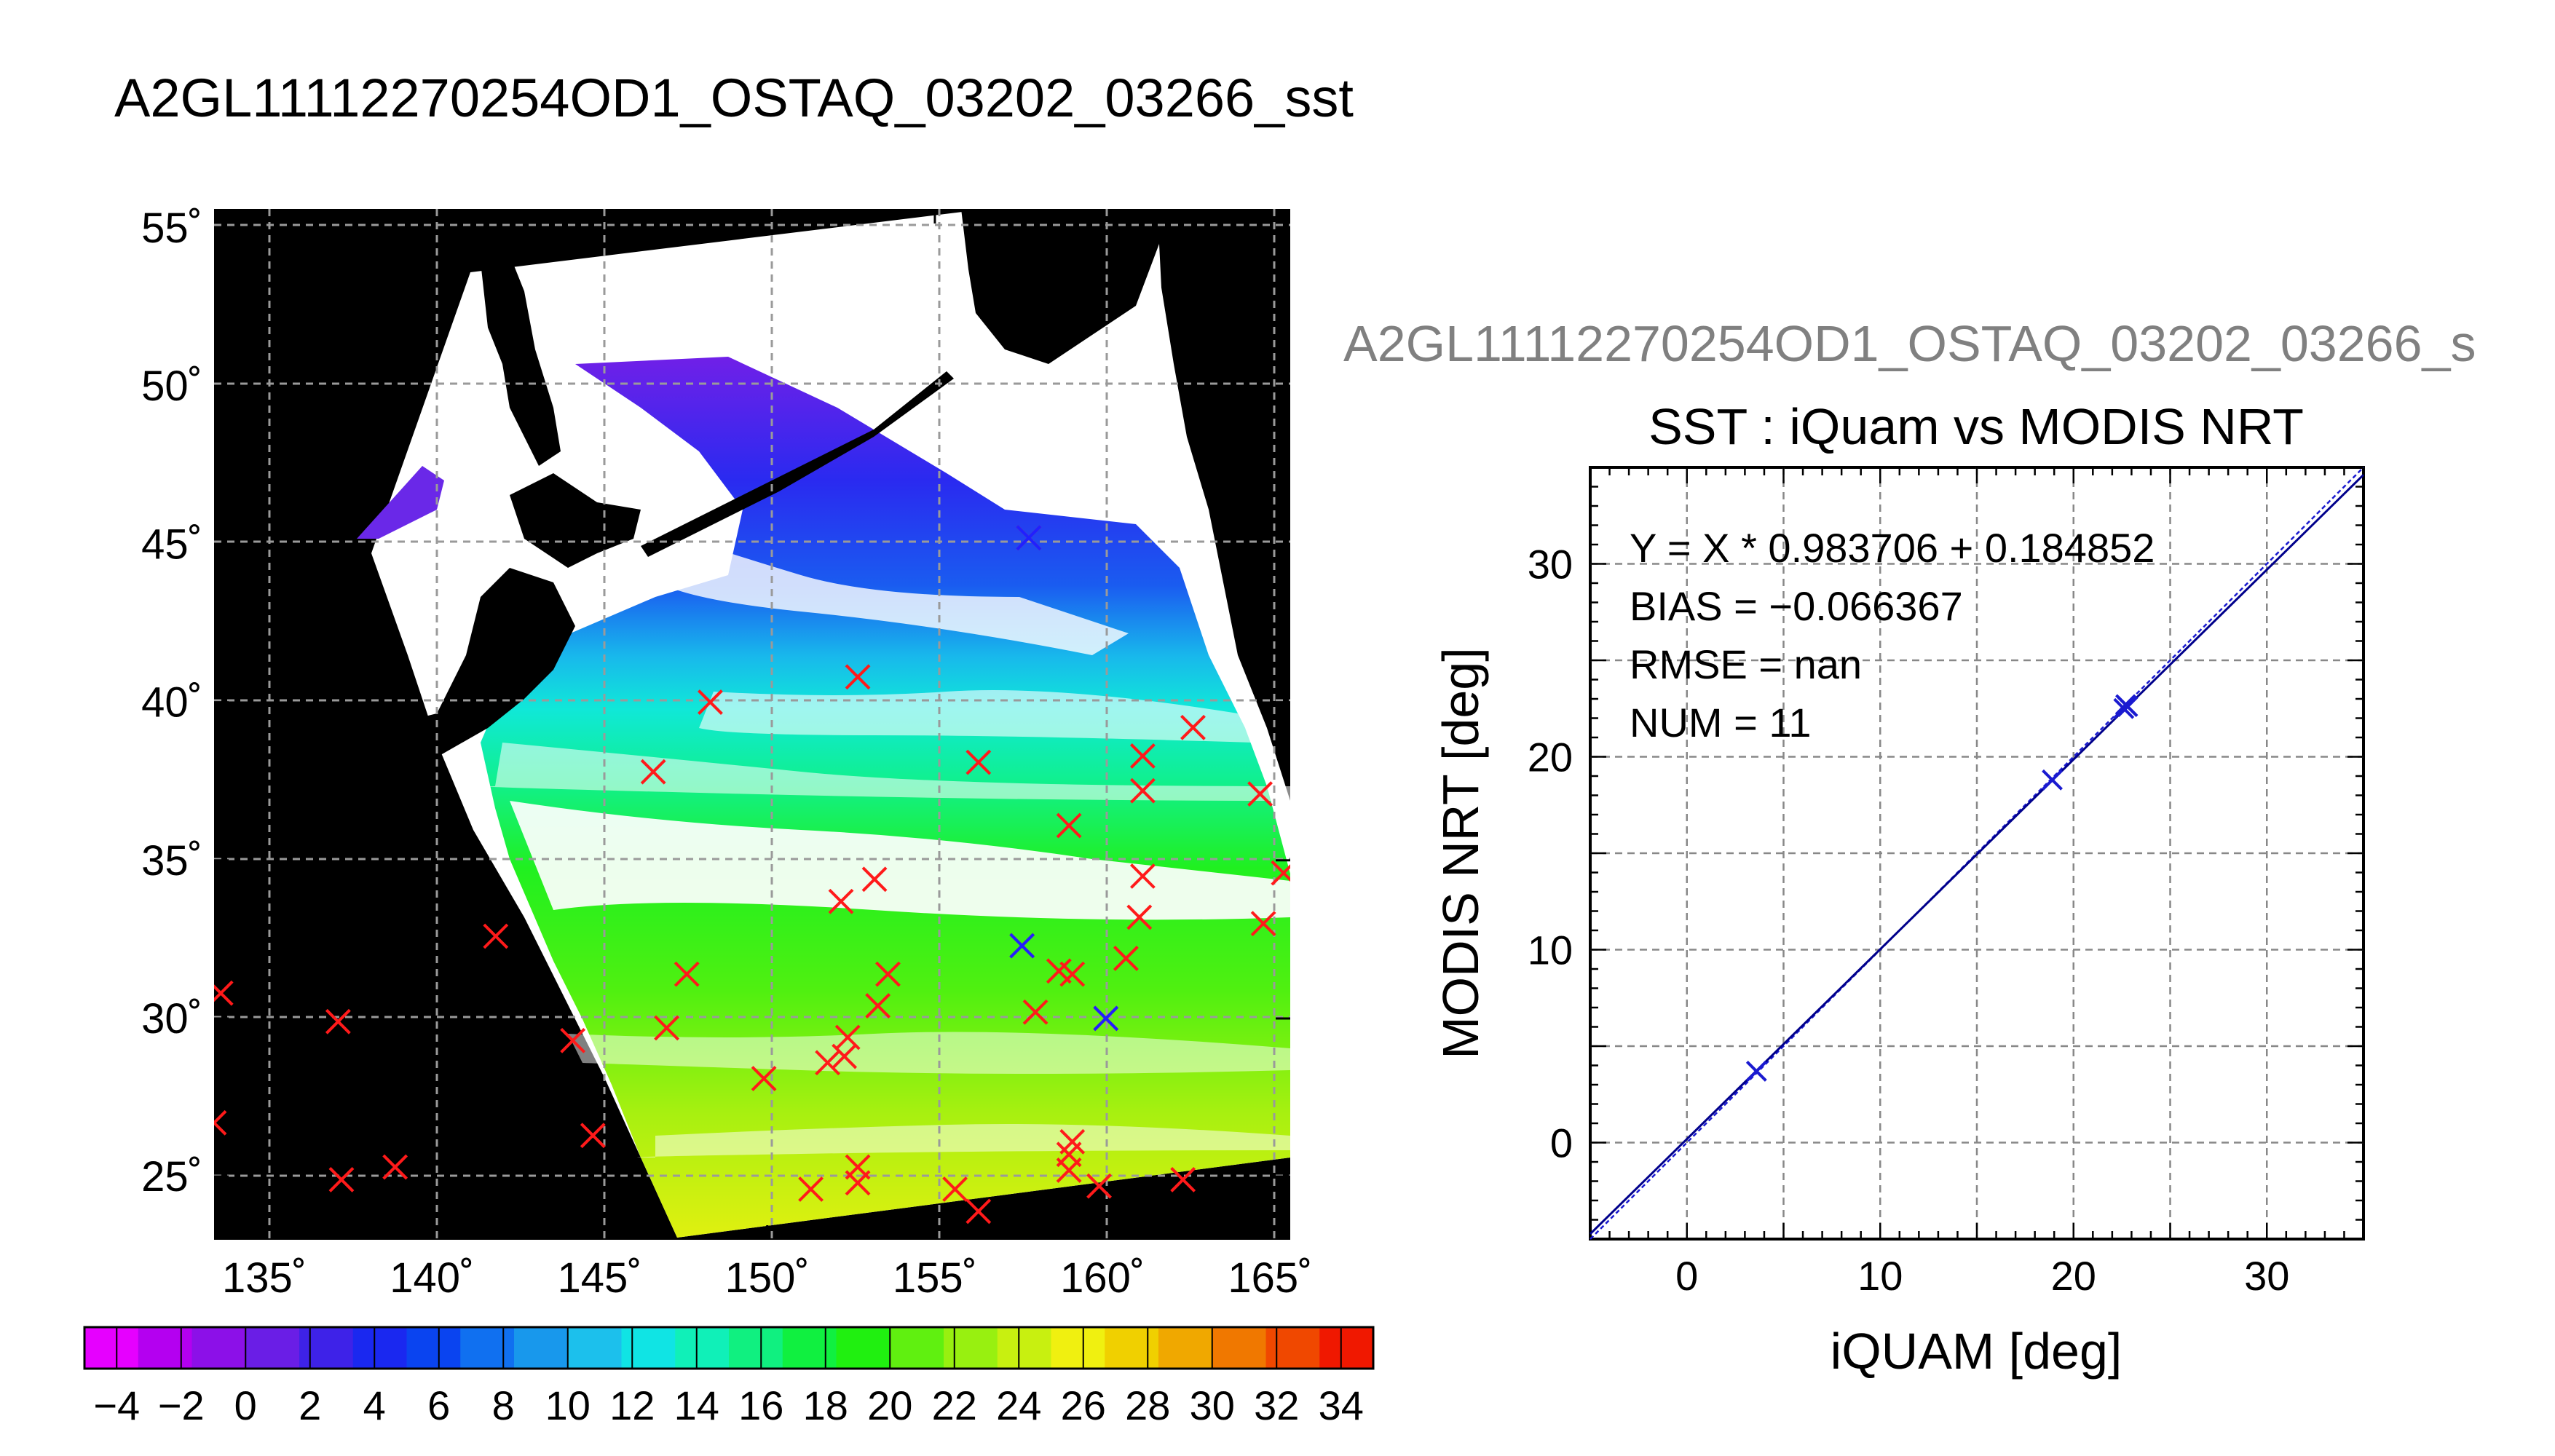 This screenshot has height=1456, width=2555. Describe the element at coordinates (171, 703) in the screenshot. I see `map-y-tick-label: 40˚` at that location.